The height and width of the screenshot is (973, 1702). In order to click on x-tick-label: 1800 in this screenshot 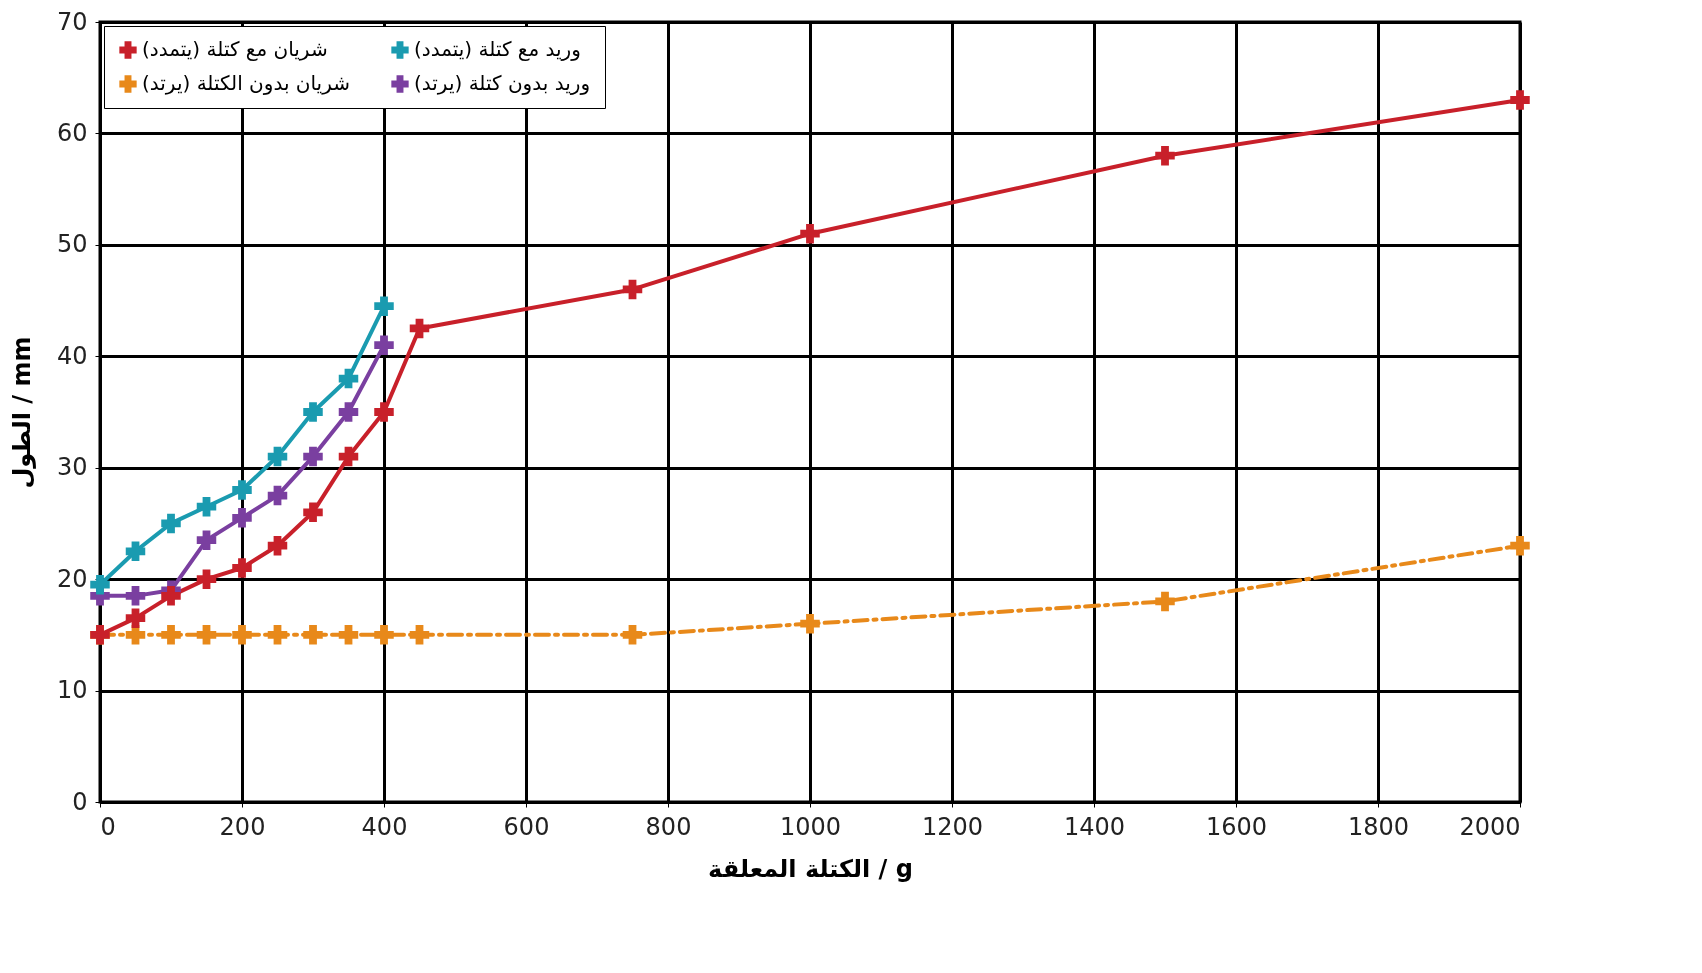, I will do `click(1378, 826)`.